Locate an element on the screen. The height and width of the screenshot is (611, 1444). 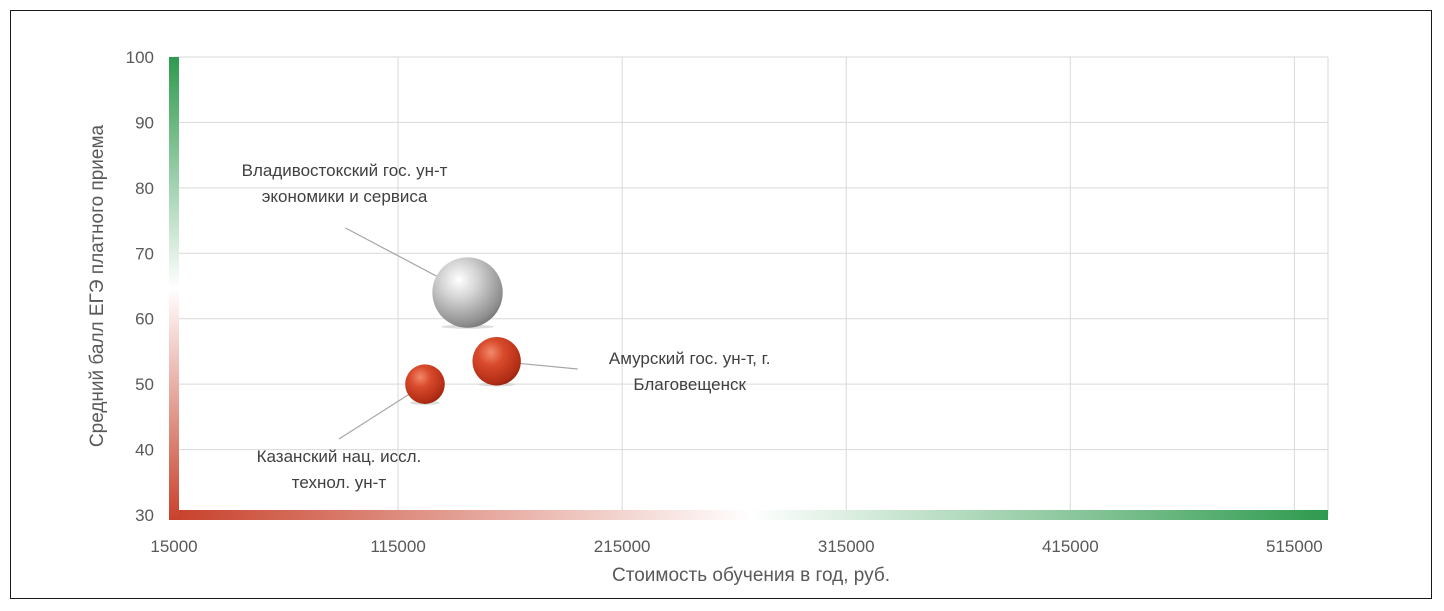
bubble-label-2: Казанский нац. иссл. технол. ун-т is located at coordinates (339, 469).